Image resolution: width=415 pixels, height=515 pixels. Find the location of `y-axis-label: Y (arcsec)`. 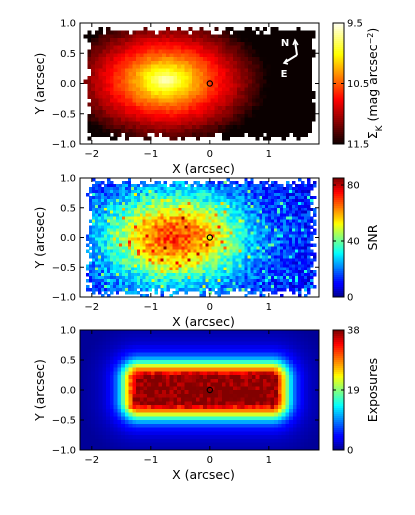

y-axis-label: Y (arcsec) is located at coordinates (39, 84).